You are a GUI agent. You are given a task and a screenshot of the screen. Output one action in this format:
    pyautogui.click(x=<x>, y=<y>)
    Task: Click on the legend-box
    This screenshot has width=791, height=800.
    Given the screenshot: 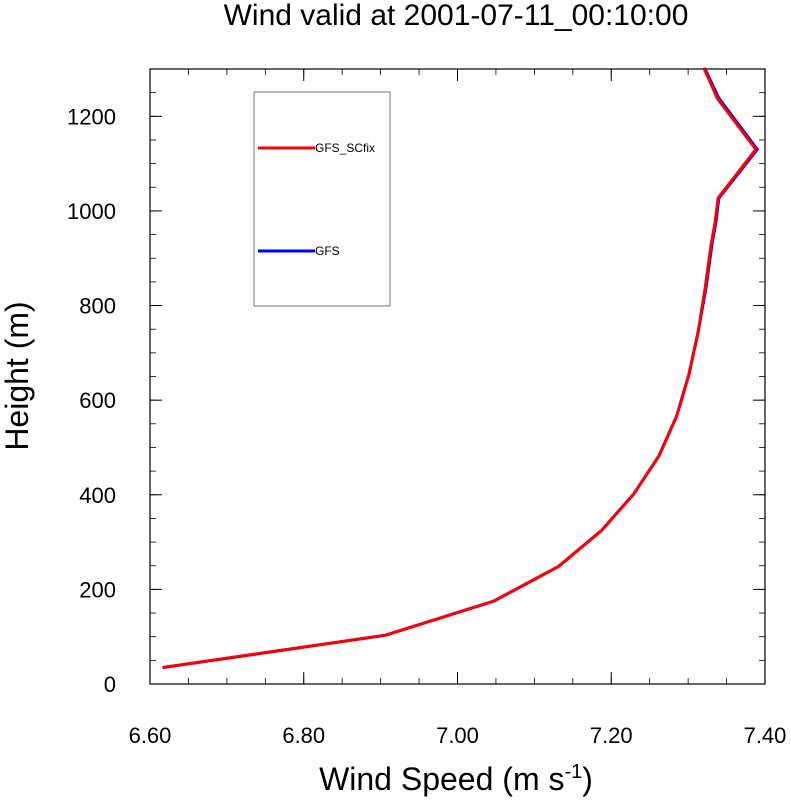 What is the action you would take?
    pyautogui.click(x=322, y=199)
    